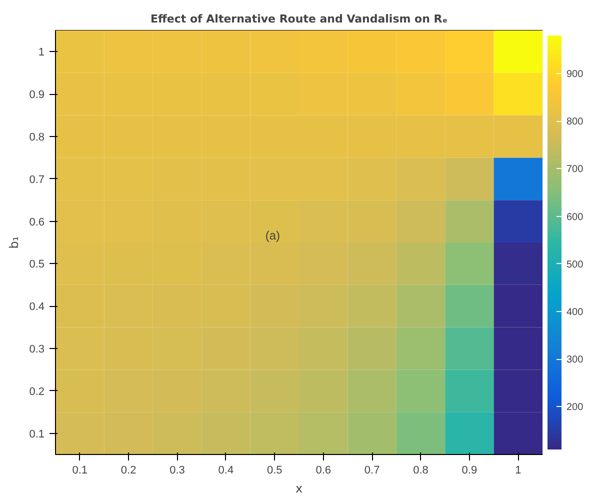 This screenshot has width=591, height=499. What do you see at coordinates (575, 312) in the screenshot?
I see `color-bar-label: 400` at bounding box center [575, 312].